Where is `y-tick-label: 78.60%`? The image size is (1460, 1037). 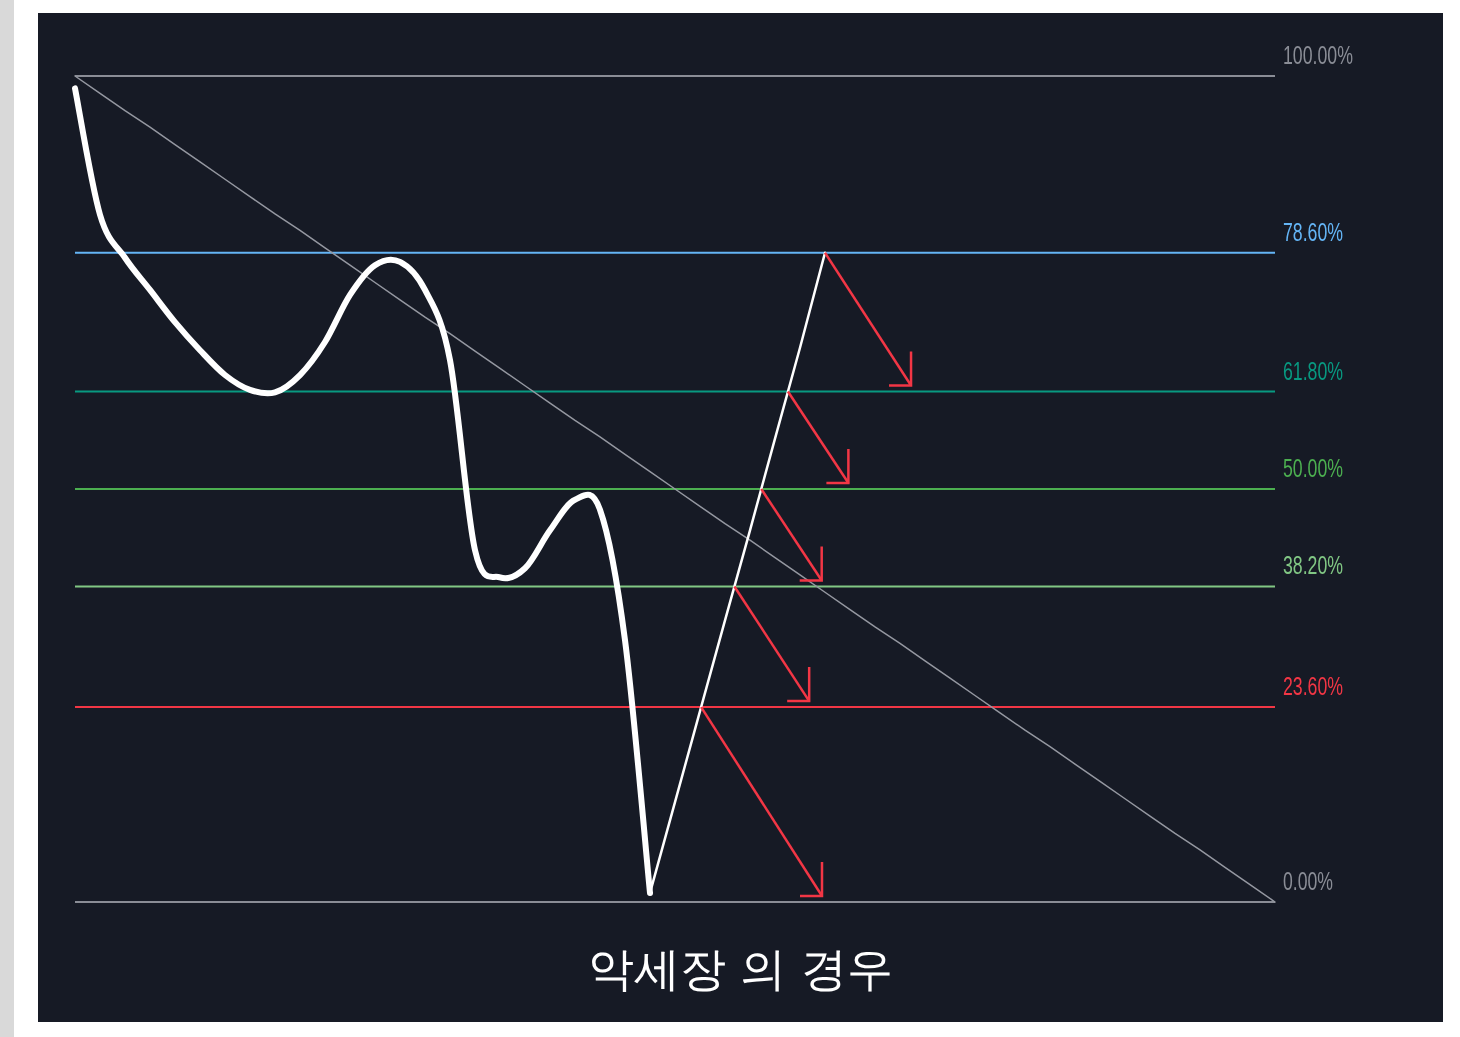 y-tick-label: 78.60% is located at coordinates (1325, 231).